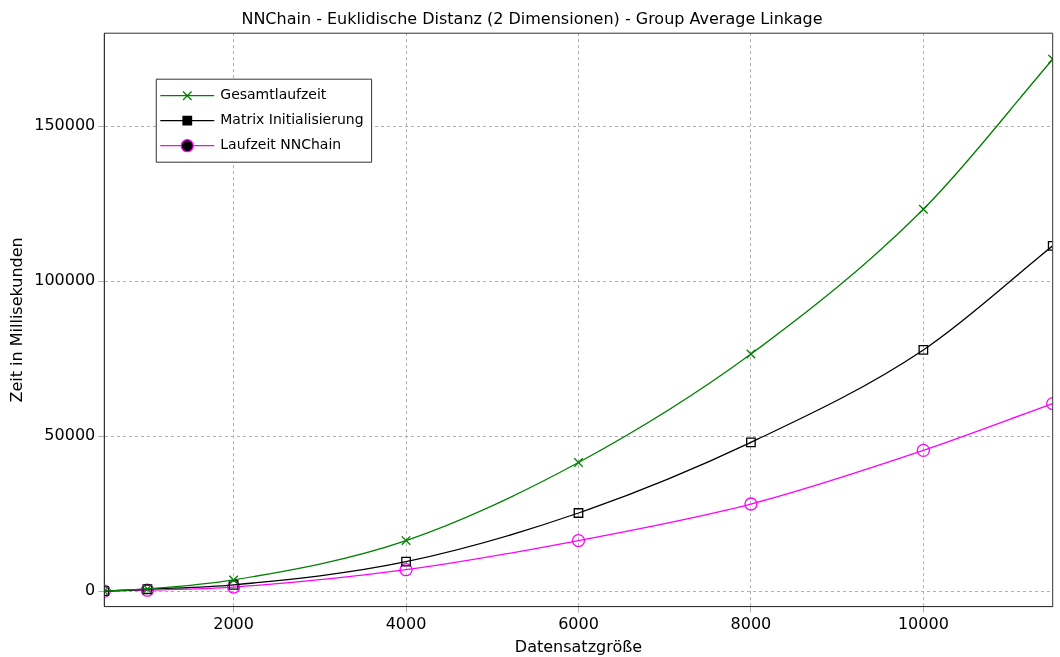 This screenshot has width=1060, height=657. What do you see at coordinates (273, 94) in the screenshot?
I see `legend-label: Gesamtlaufzeit` at bounding box center [273, 94].